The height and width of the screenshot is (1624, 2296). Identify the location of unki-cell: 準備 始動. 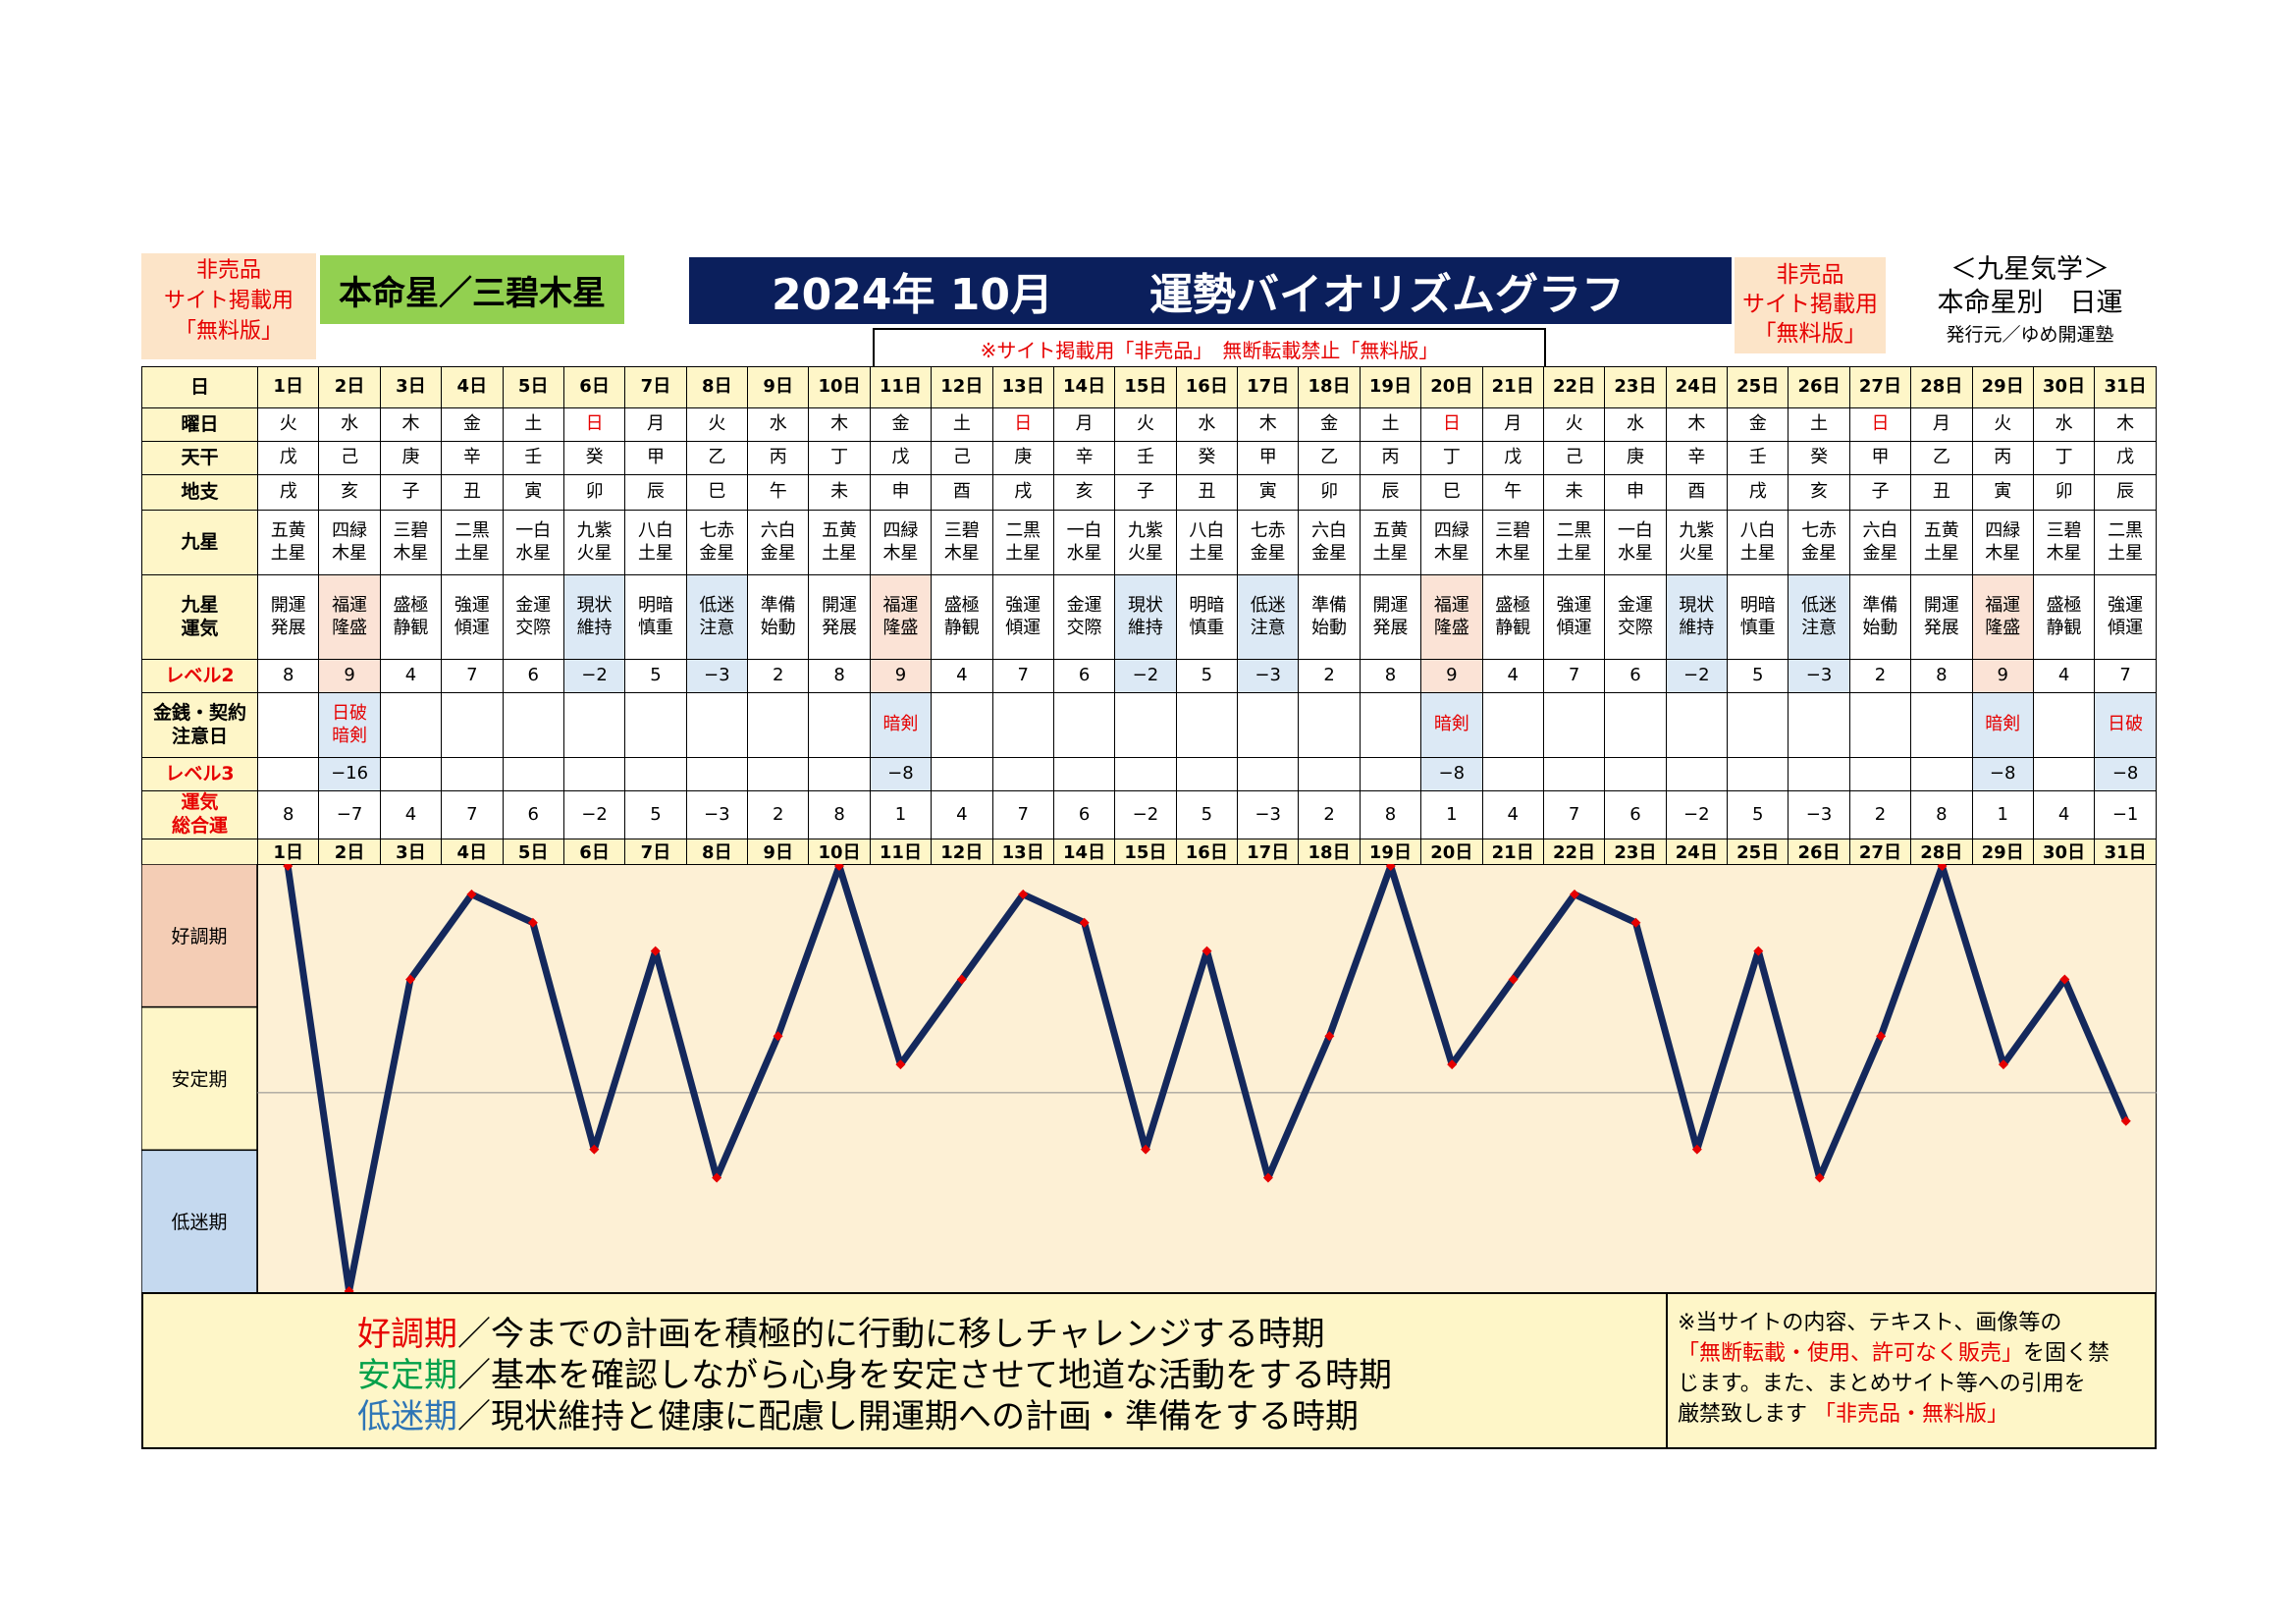
(1880, 617).